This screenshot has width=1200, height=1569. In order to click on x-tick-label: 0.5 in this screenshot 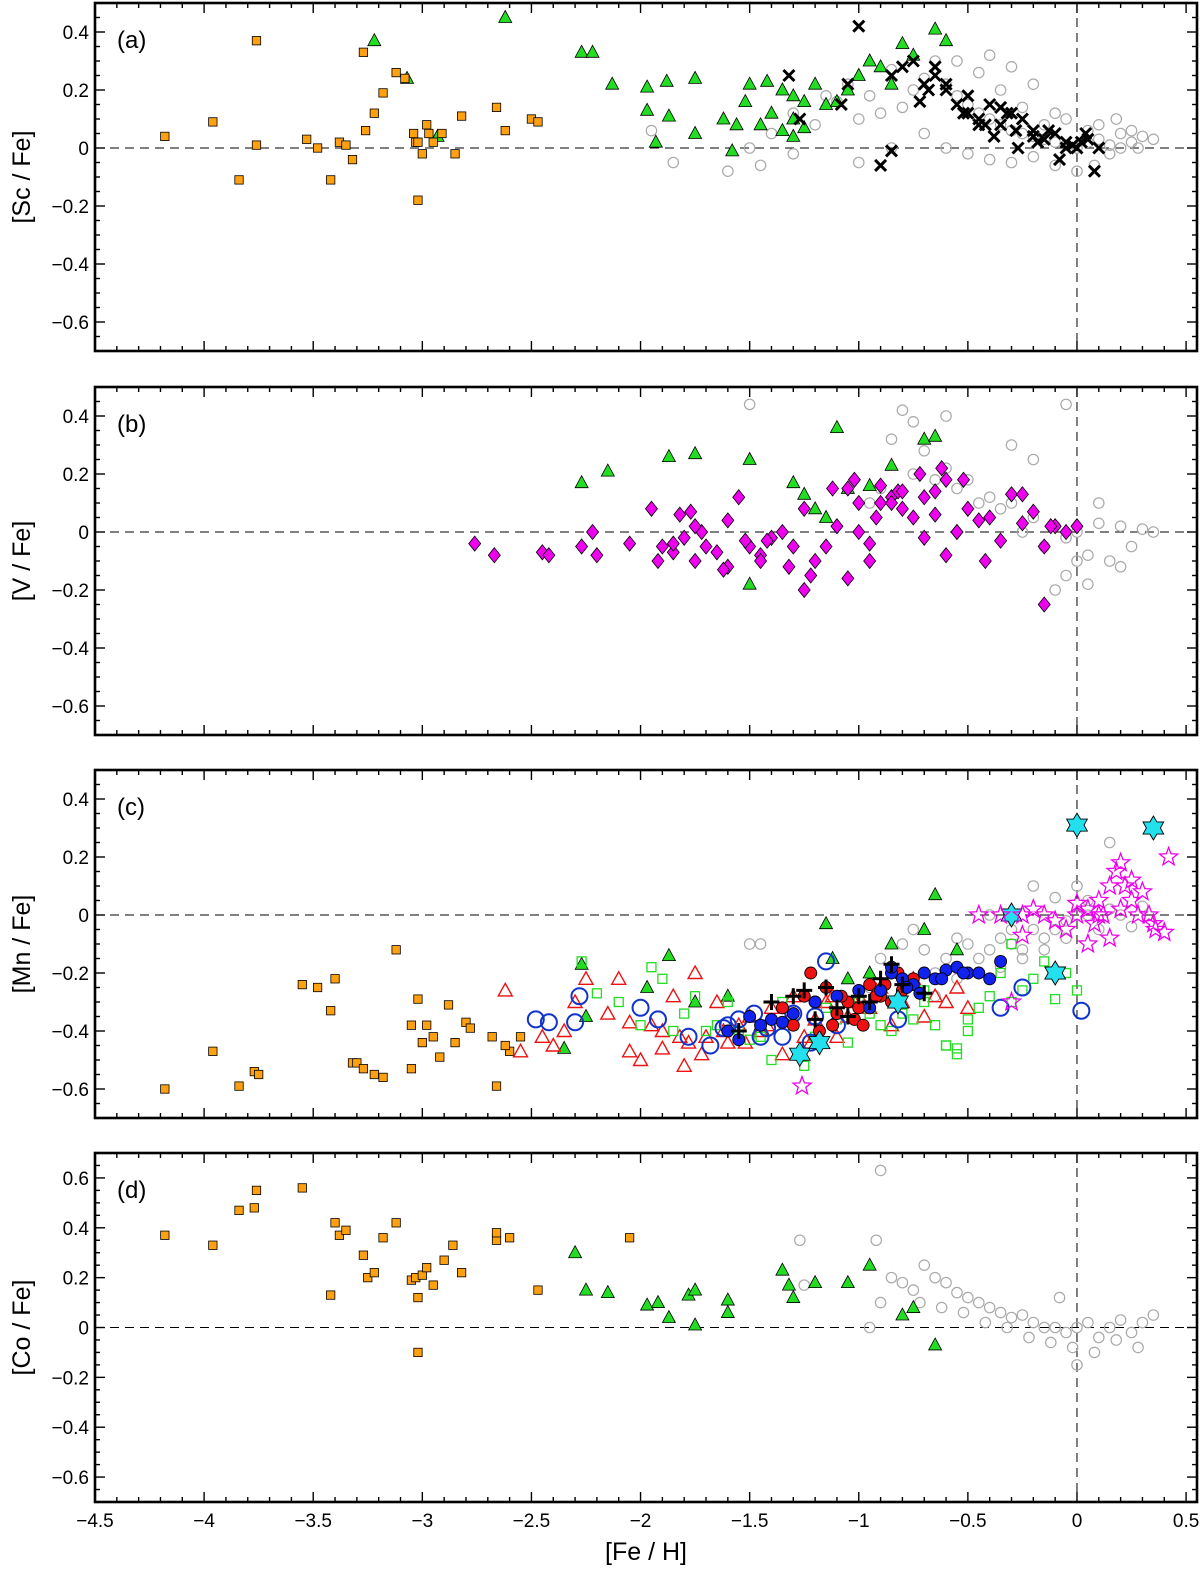, I will do `click(1186, 1521)`.